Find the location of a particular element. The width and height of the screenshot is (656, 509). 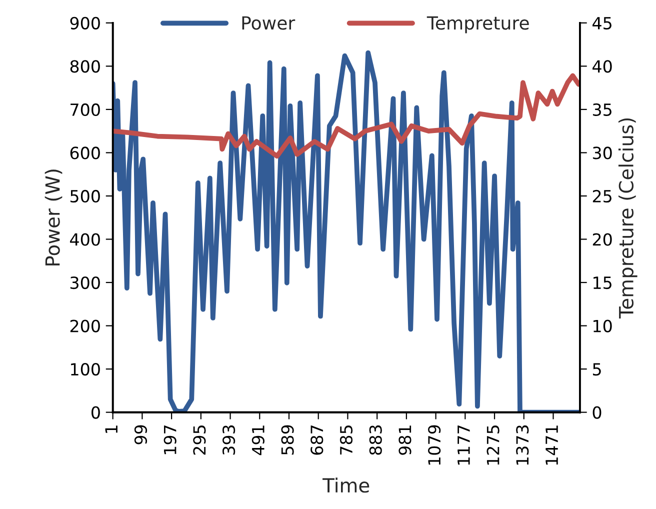

x-axis-title: Time is located at coordinates (346, 485).